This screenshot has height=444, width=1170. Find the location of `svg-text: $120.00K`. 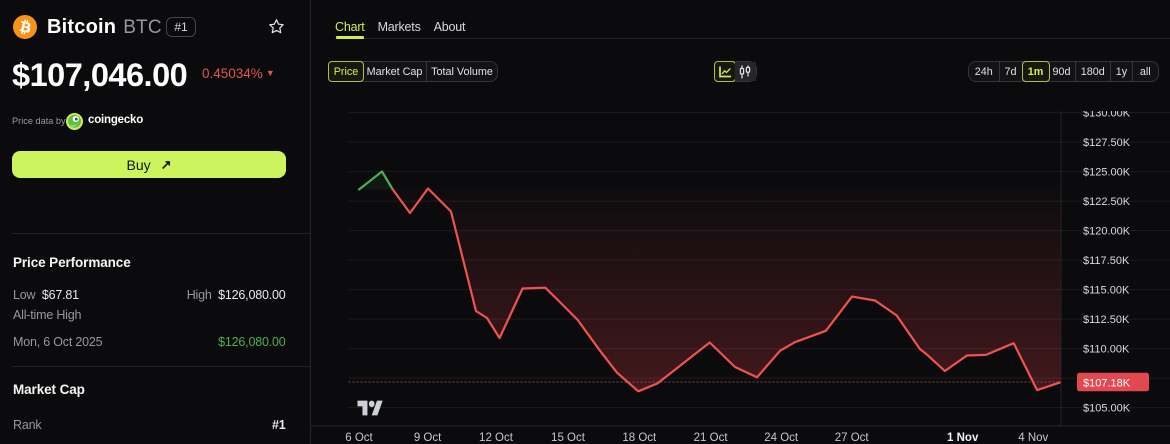

svg-text: $120.00K is located at coordinates (1107, 232).